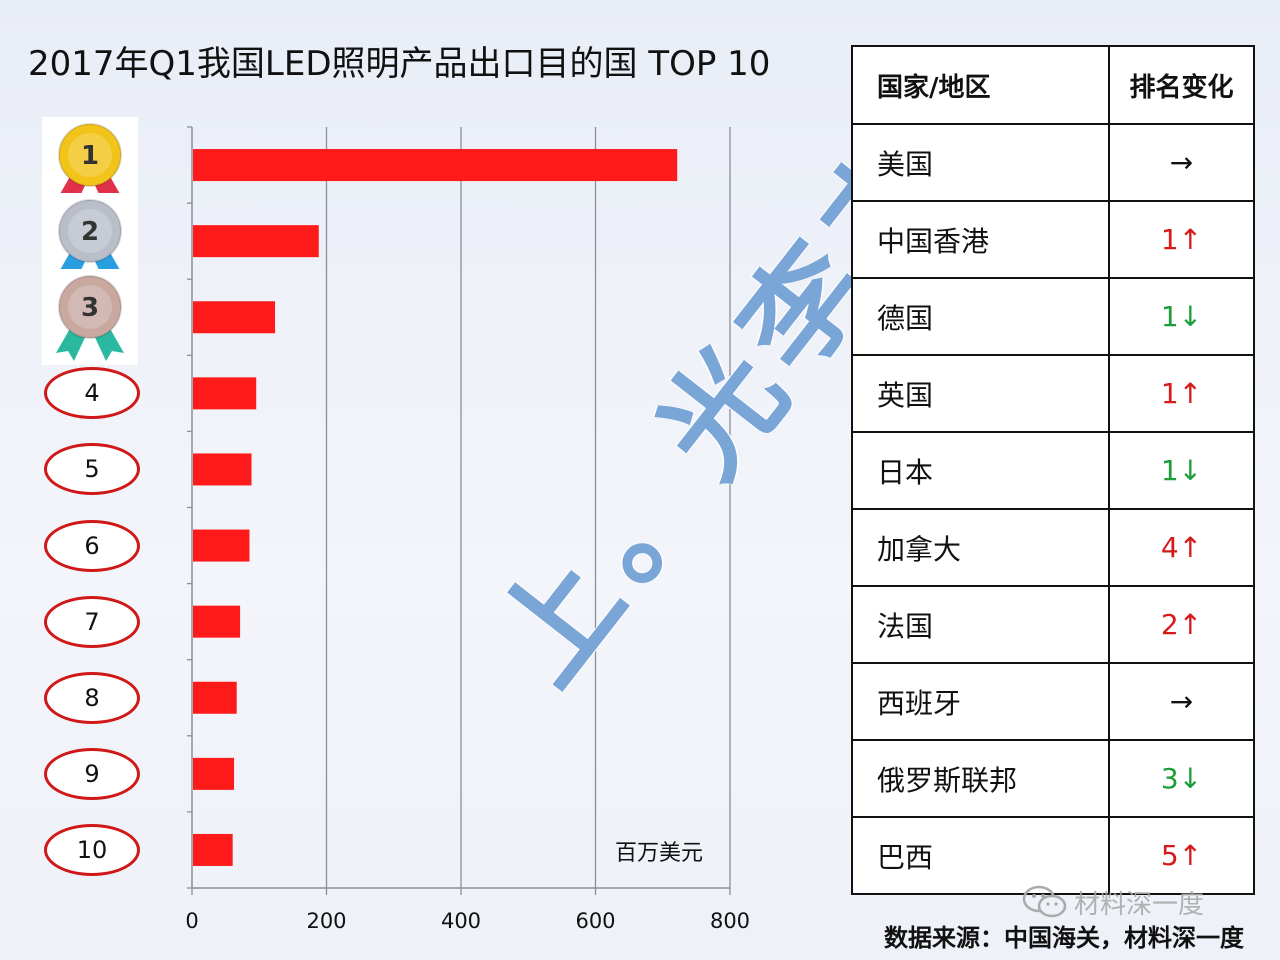 The height and width of the screenshot is (960, 1280). I want to click on wechat-watermark: 材料深一度, so click(1113, 905).